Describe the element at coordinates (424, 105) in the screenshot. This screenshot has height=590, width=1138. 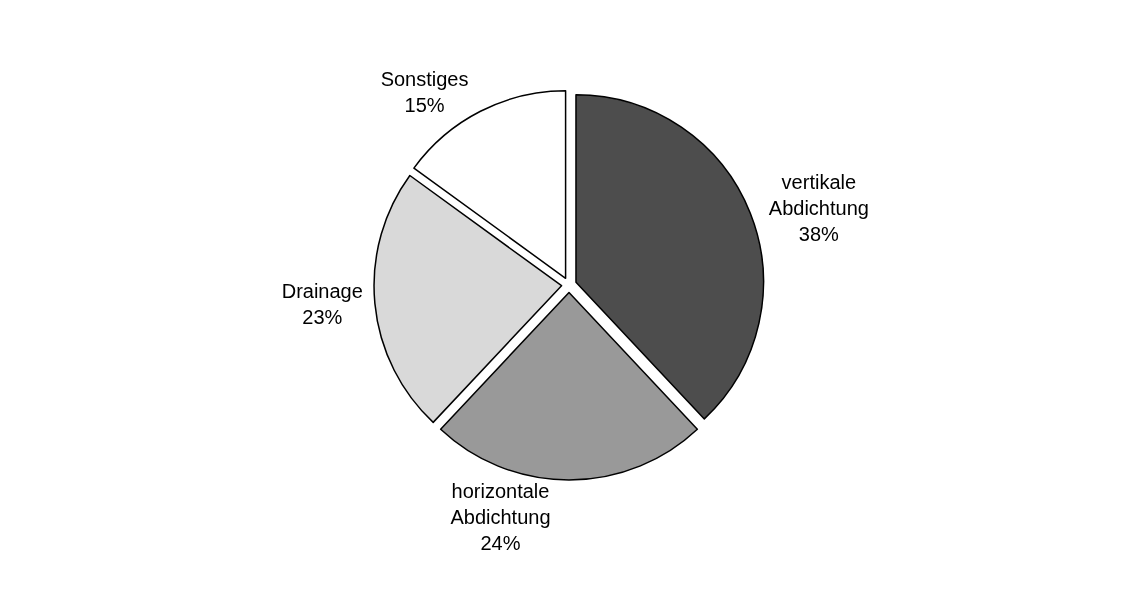
I see `data-label: 15%` at that location.